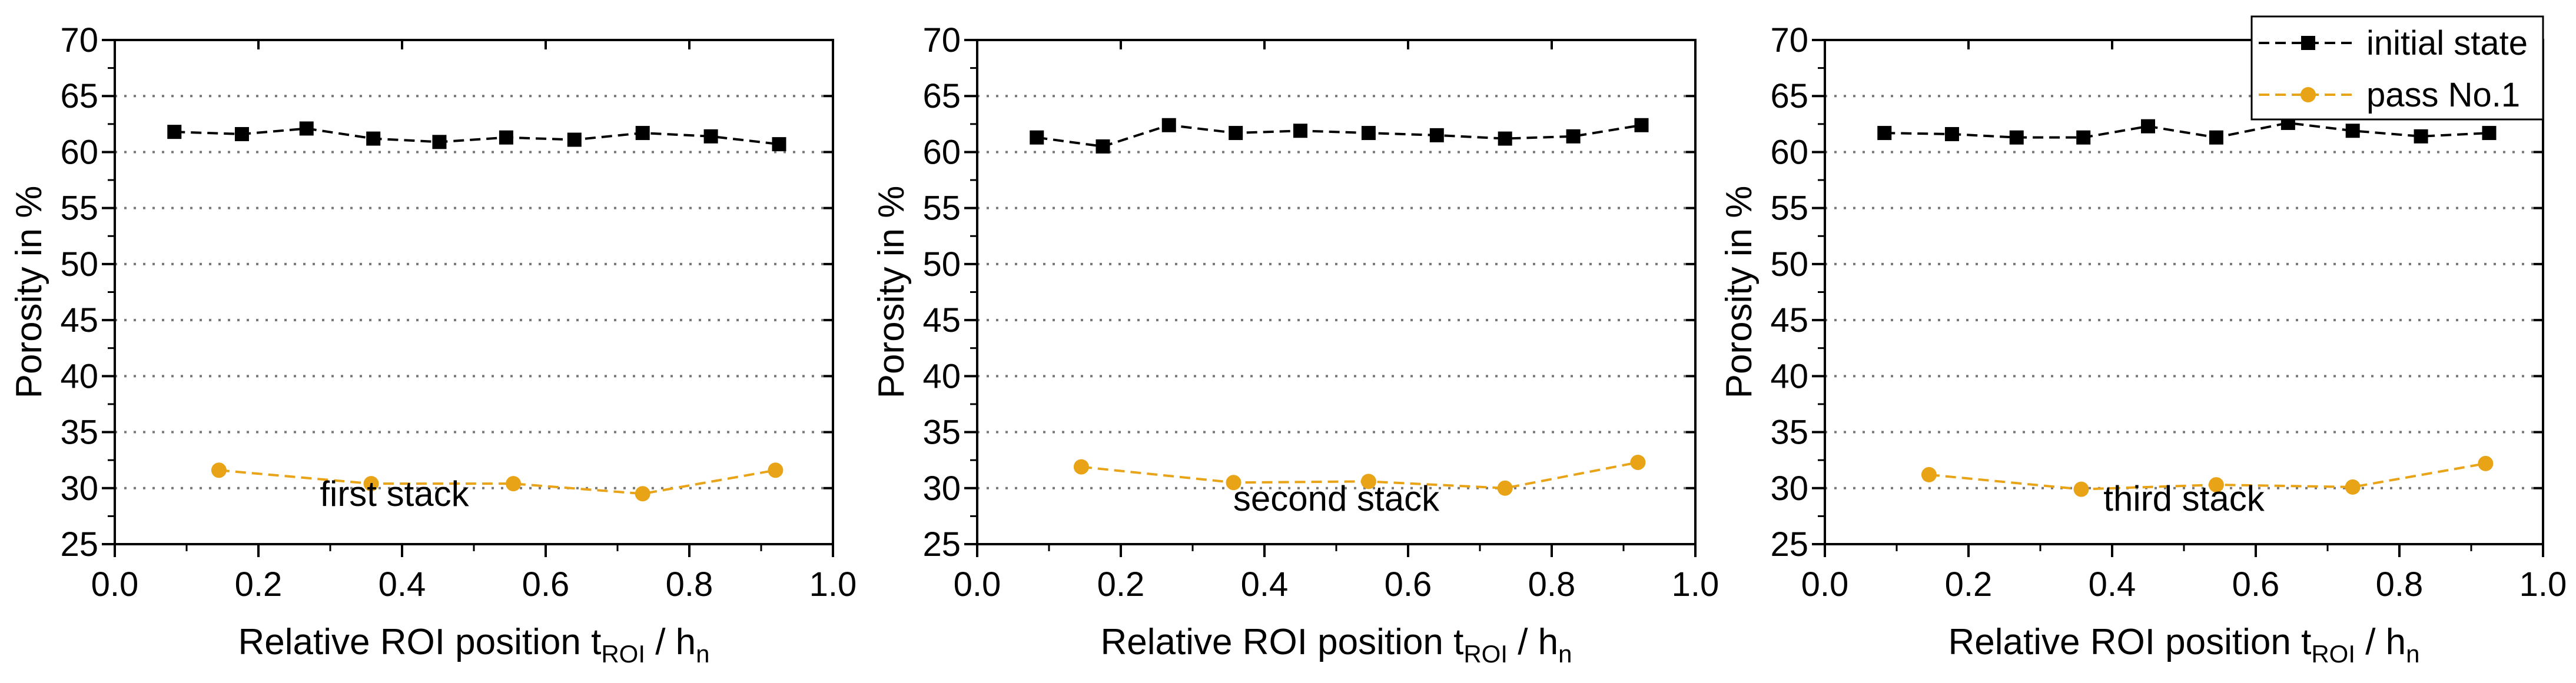  I want to click on y-tick-label: 65, so click(1789, 96).